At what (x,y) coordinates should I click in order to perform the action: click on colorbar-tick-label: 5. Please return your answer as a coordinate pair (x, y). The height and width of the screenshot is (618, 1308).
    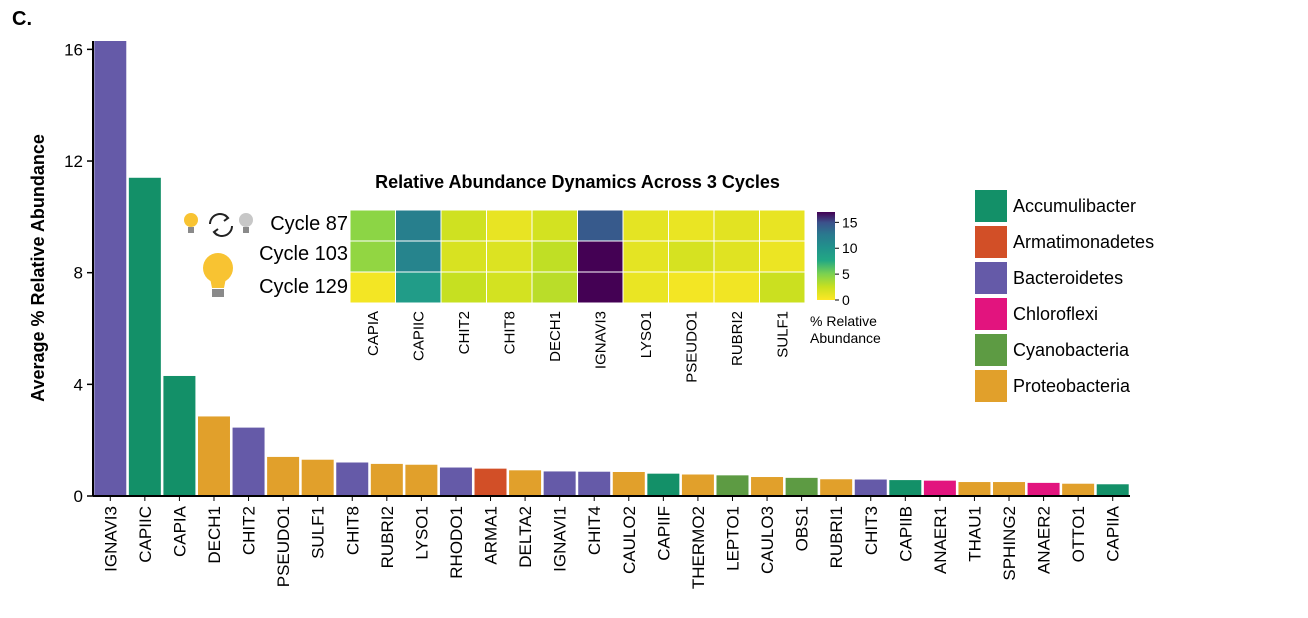
    Looking at the image, I should click on (846, 274).